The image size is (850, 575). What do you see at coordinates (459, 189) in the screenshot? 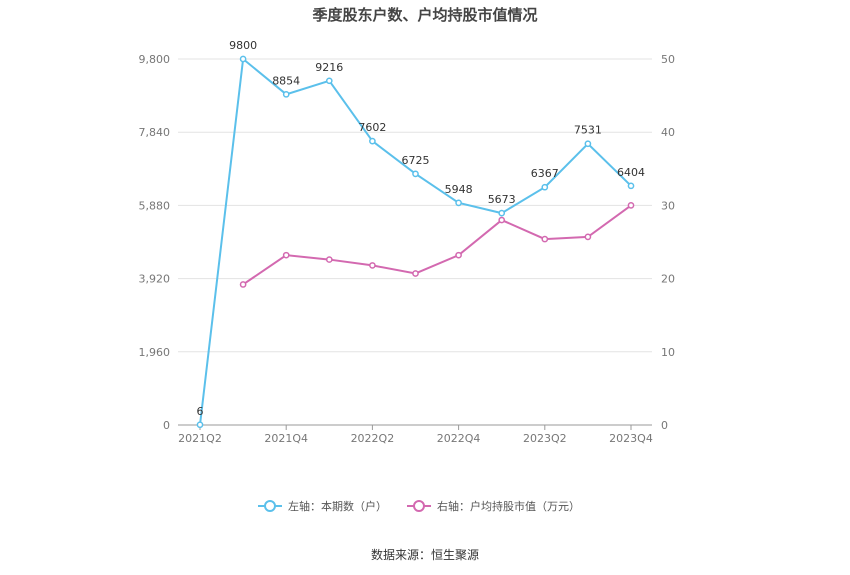
I see `data-label: 5948` at bounding box center [459, 189].